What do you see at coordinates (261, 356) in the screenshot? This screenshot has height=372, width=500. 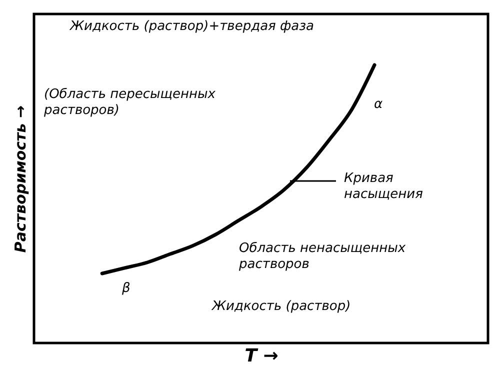 I see `x-axis-title: T →` at bounding box center [261, 356].